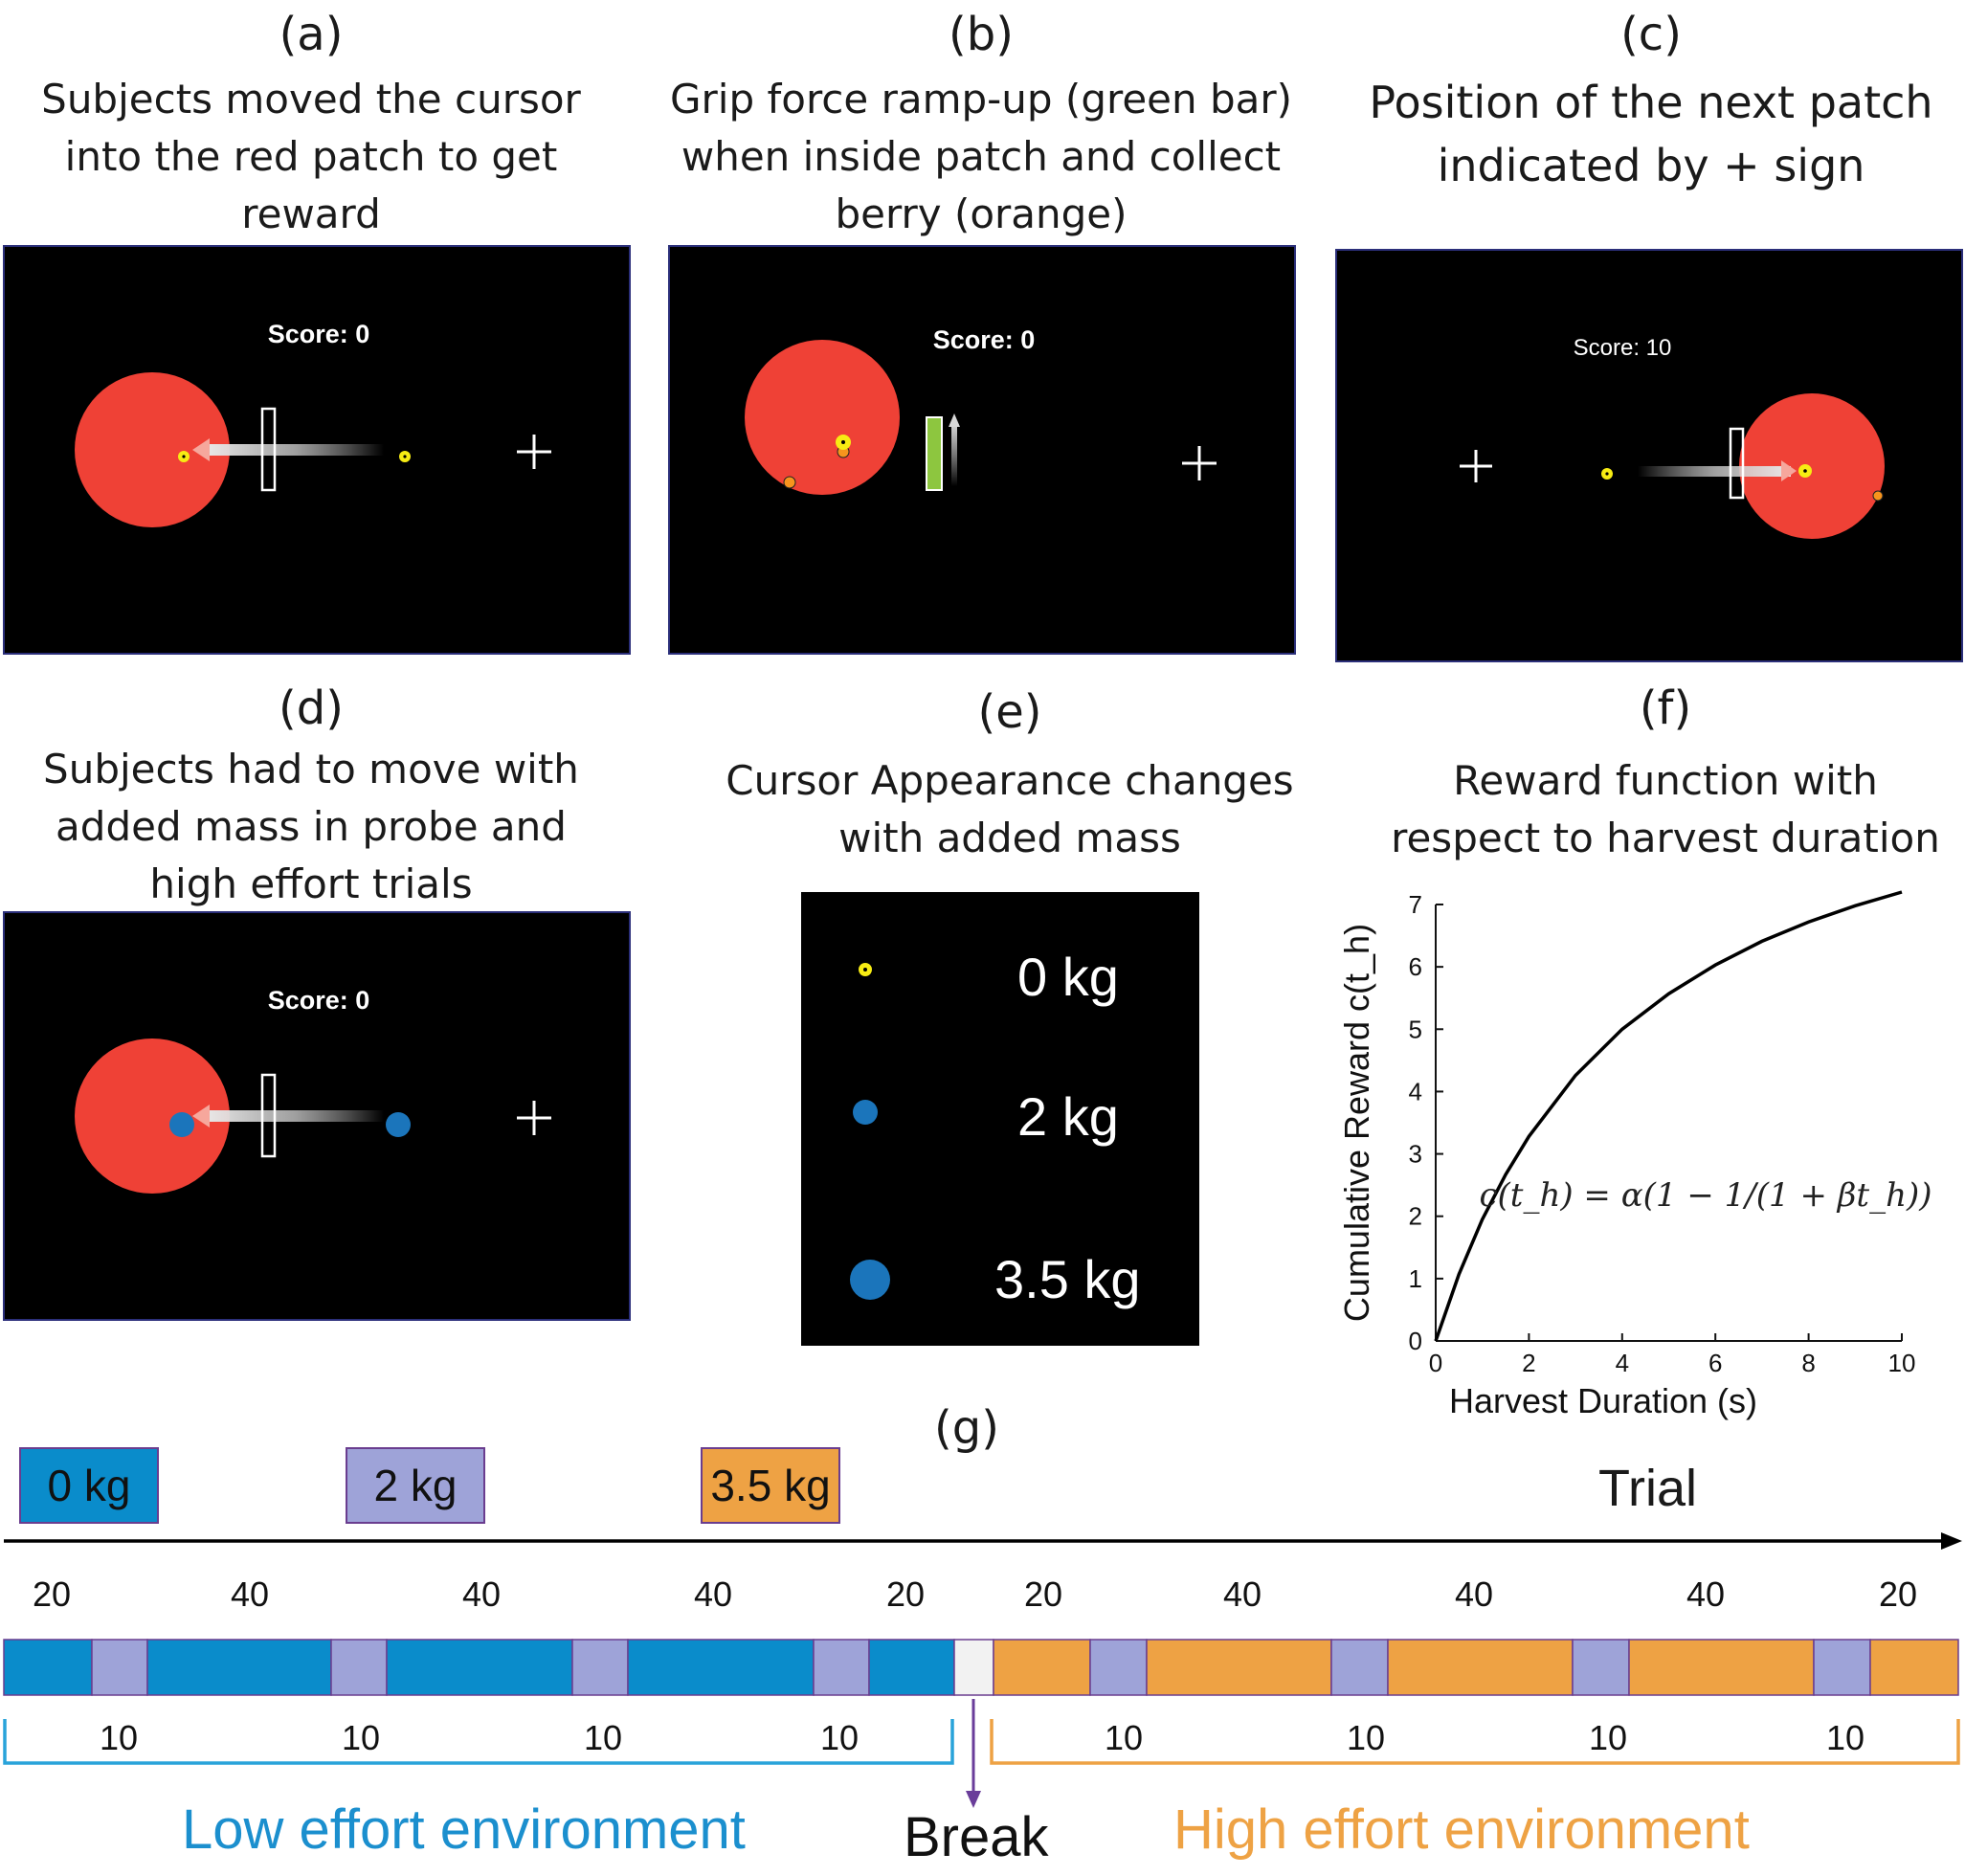 This screenshot has width=1965, height=1876. What do you see at coordinates (311, 34) in the screenshot?
I see `panel-a-label: (a)` at bounding box center [311, 34].